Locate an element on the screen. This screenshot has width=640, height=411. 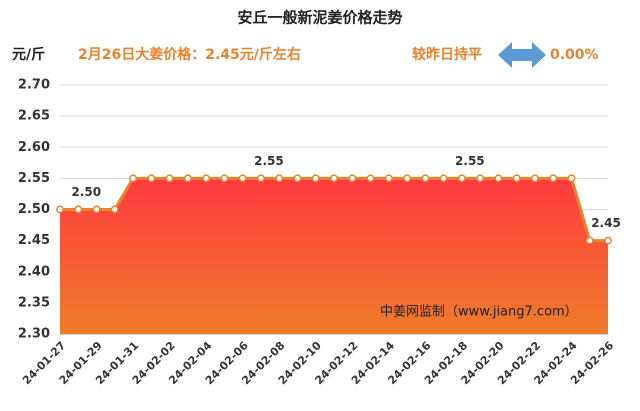
watermark: 中姜网监制（www.jiang7.com） is located at coordinates (479, 312).